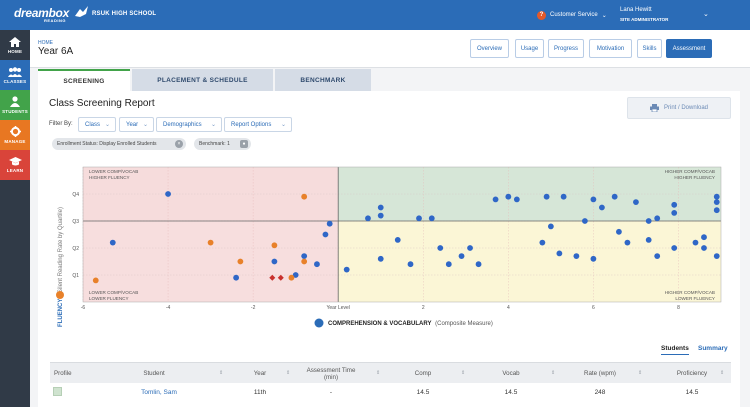  I want to click on demographics-filter-dropdown: Demographics ⌄, so click(189, 124).